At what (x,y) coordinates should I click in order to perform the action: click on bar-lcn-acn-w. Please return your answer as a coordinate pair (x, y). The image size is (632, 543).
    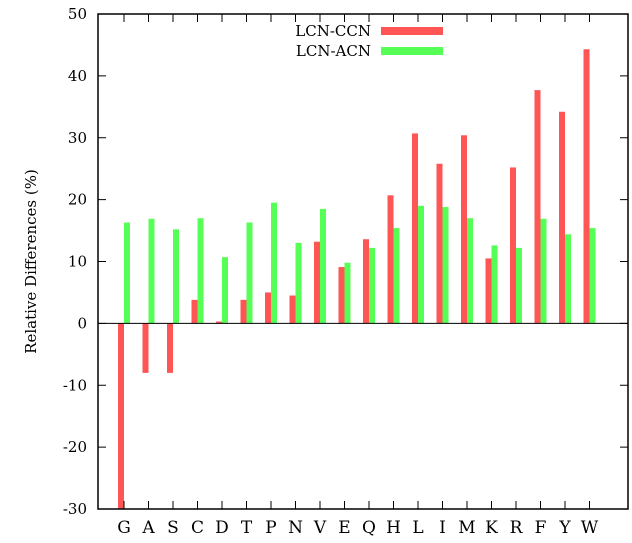
    Looking at the image, I should click on (592, 276).